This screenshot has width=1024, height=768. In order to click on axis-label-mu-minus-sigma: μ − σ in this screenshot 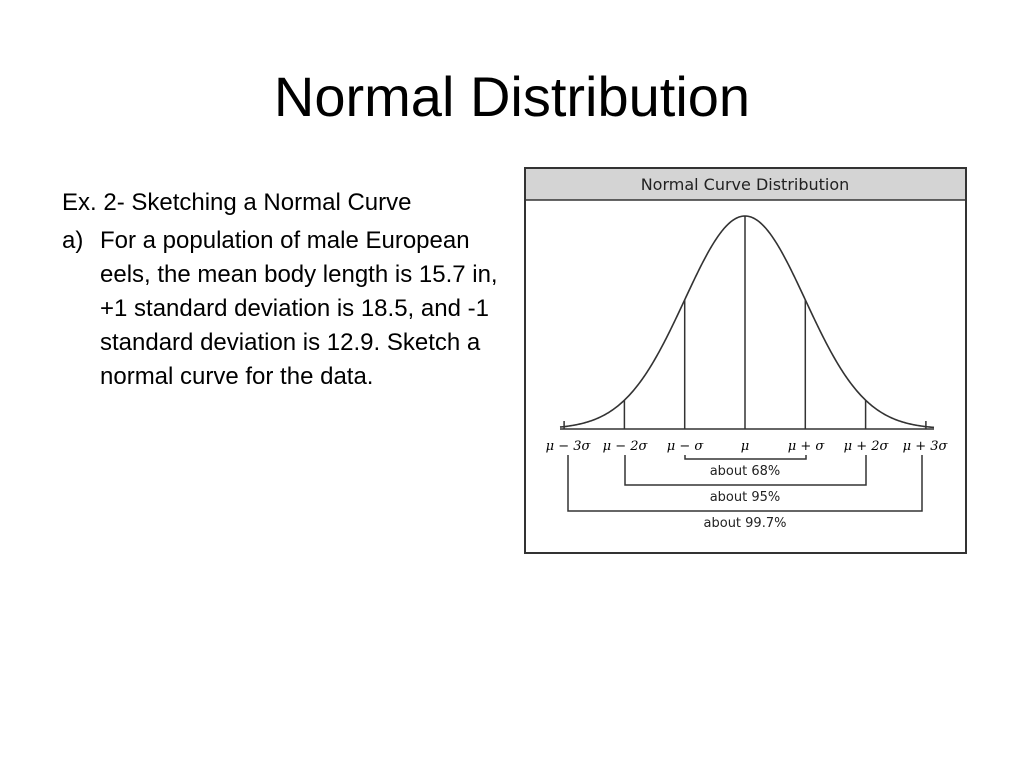, I will do `click(686, 446)`.